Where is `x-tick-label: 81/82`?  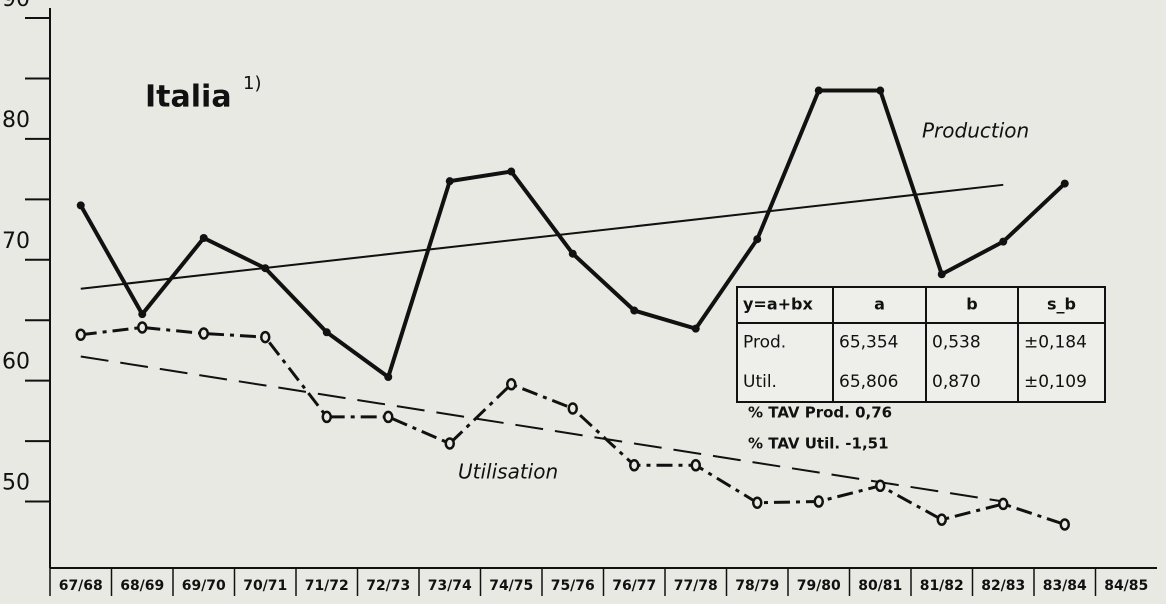
x-tick-label: 81/82 is located at coordinates (942, 586).